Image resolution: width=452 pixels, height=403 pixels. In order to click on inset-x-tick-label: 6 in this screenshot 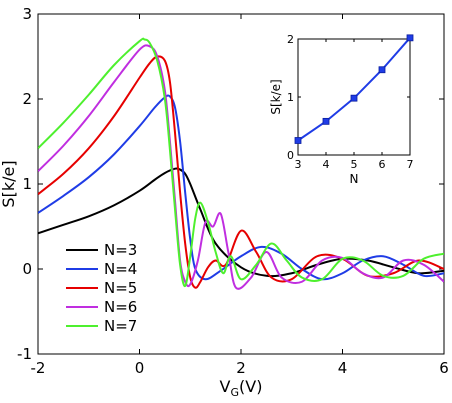, I will do `click(382, 164)`.